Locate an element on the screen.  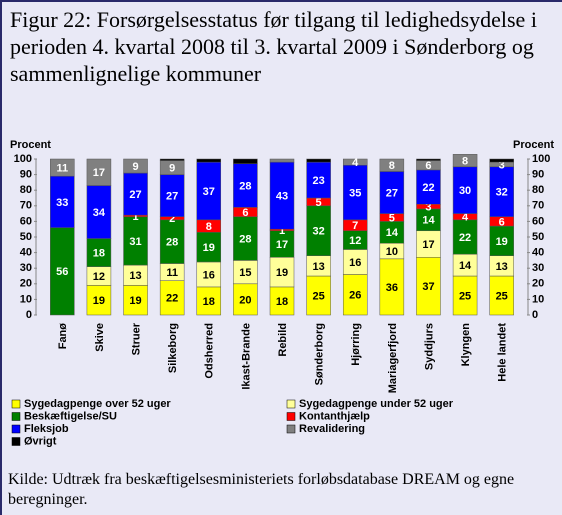
data-label: 1 is located at coordinates (135, 217).